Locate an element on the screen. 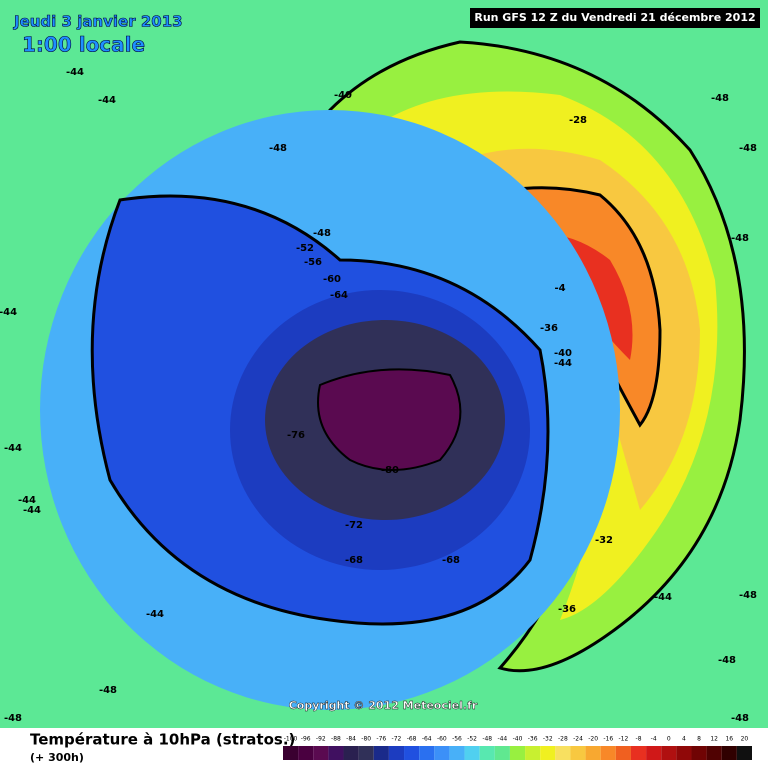 The width and height of the screenshot is (768, 768). contour-label: -32 is located at coordinates (604, 540).